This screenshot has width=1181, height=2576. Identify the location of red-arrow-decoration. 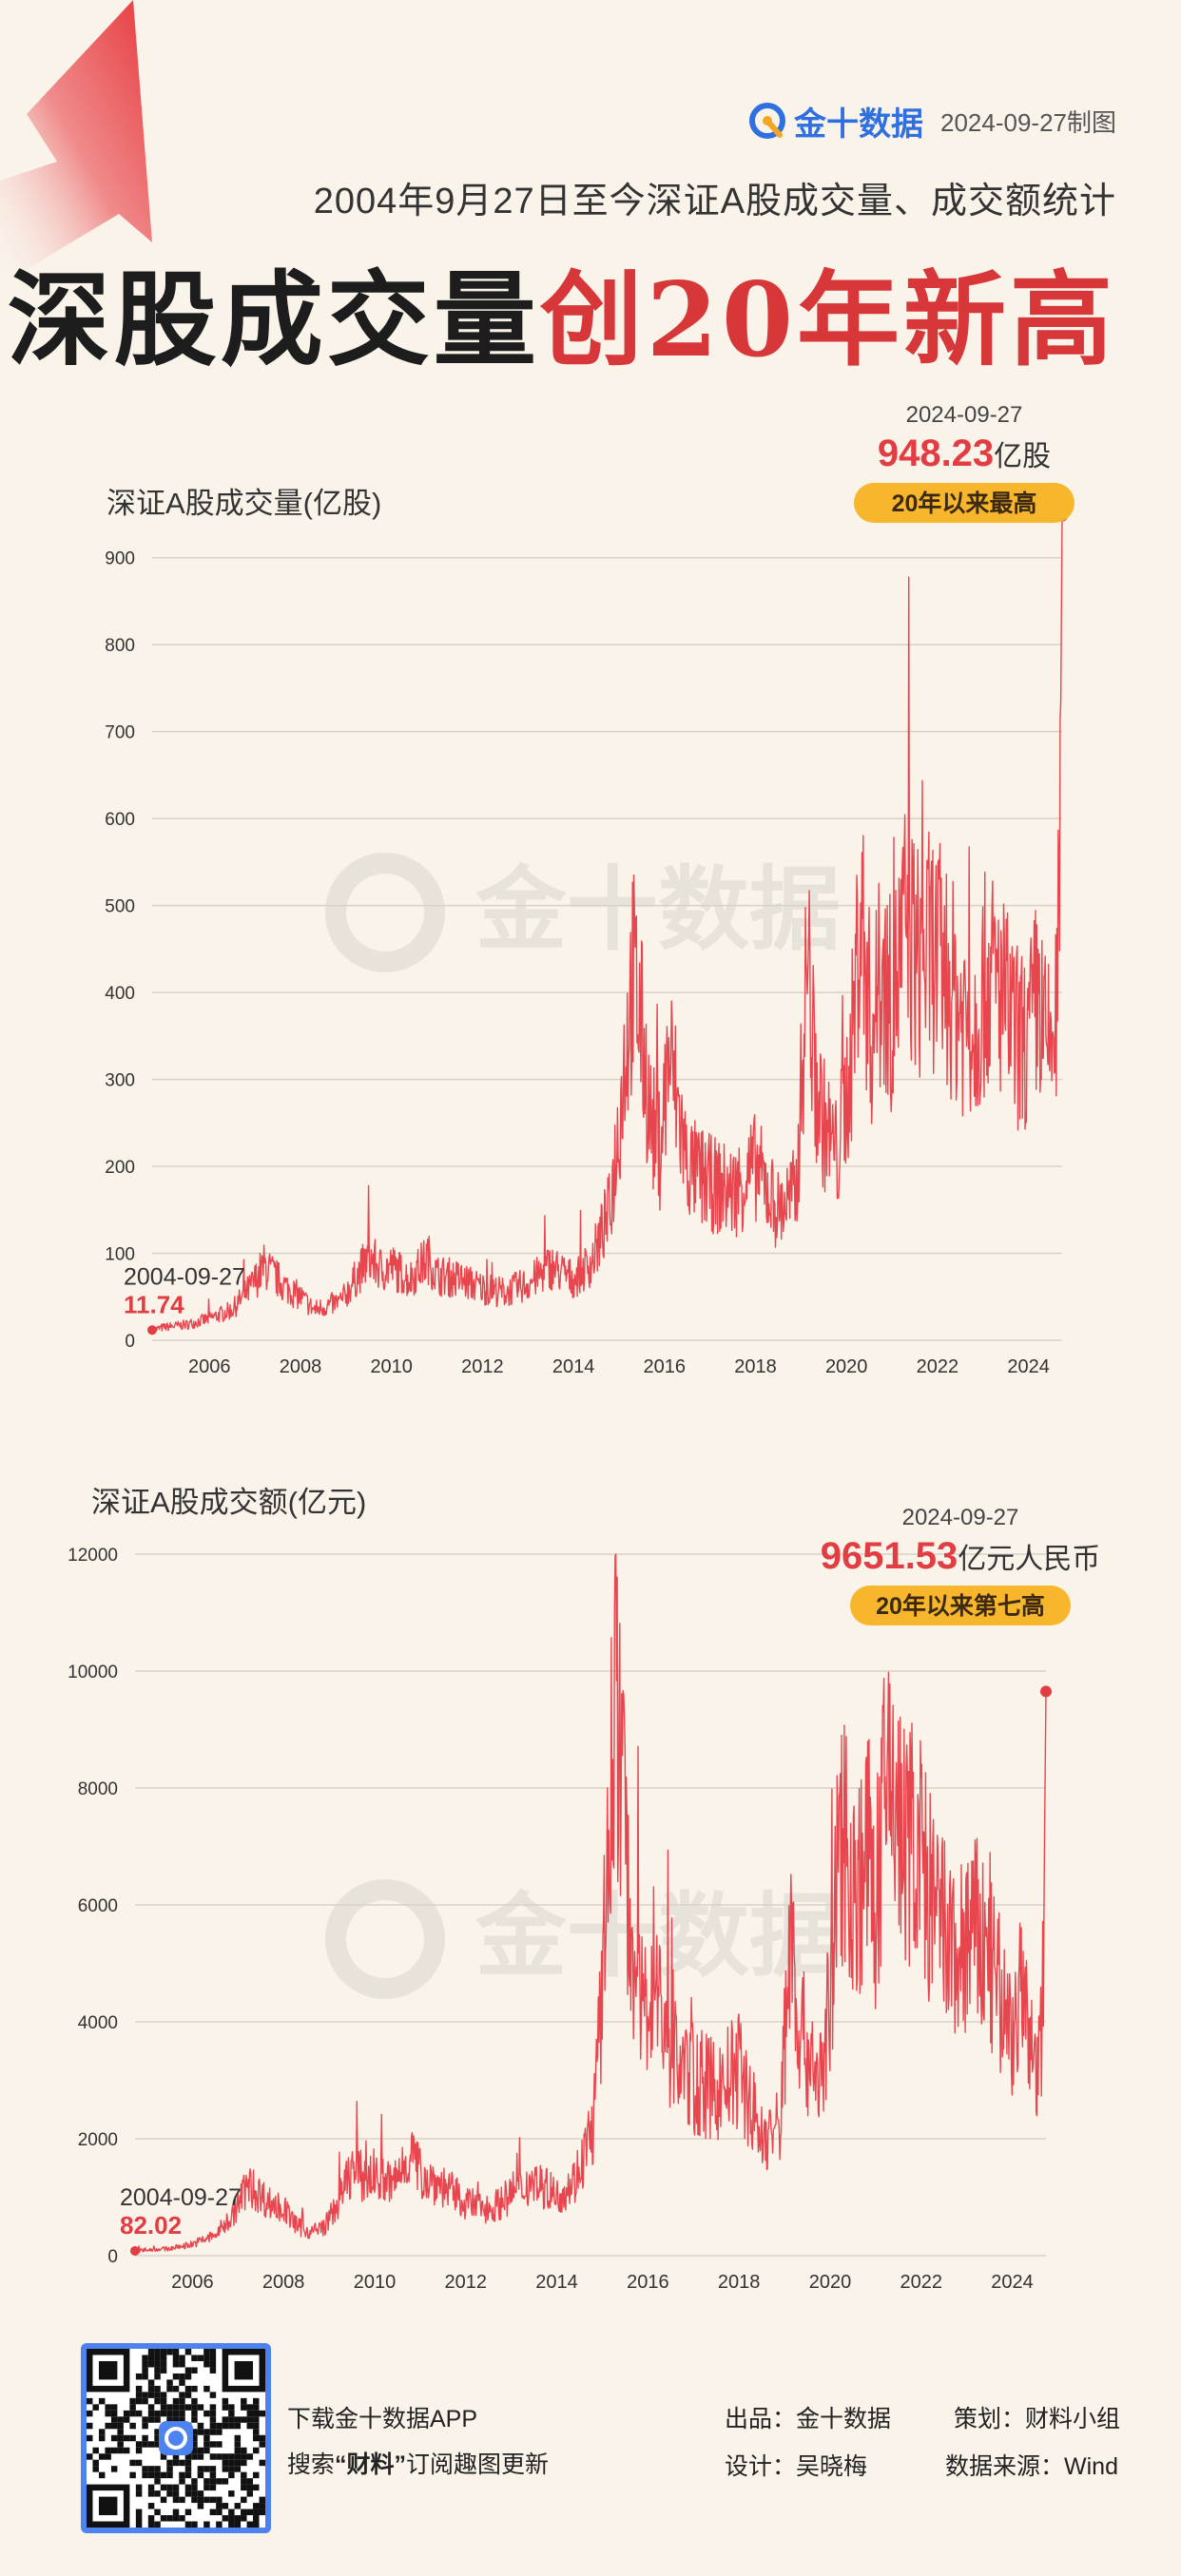
(76, 143).